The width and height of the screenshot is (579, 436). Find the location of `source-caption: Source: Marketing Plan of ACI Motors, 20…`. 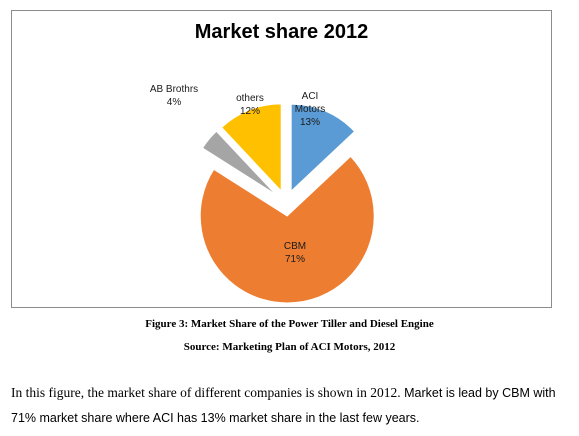

source-caption: Source: Marketing Plan of ACI Motors, 20… is located at coordinates (289, 347).